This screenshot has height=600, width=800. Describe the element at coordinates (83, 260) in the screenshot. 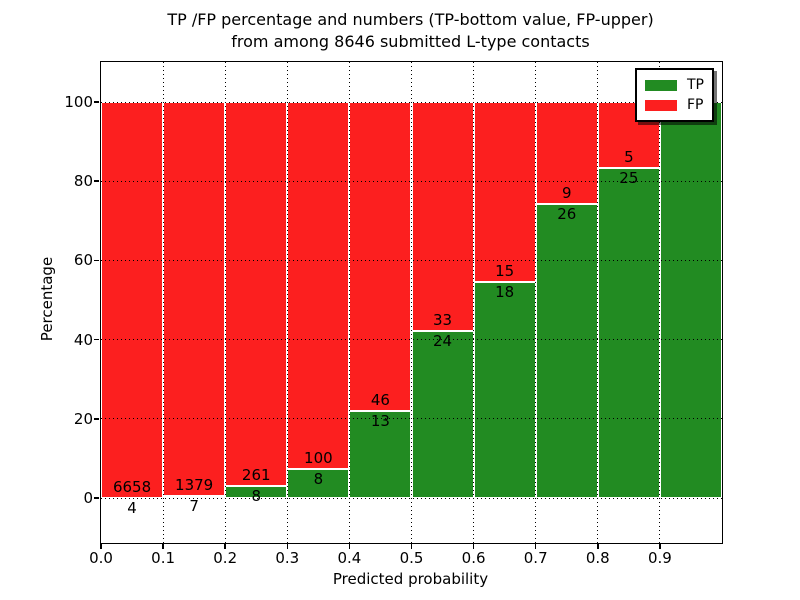

I see `y-tick-label: 60` at that location.